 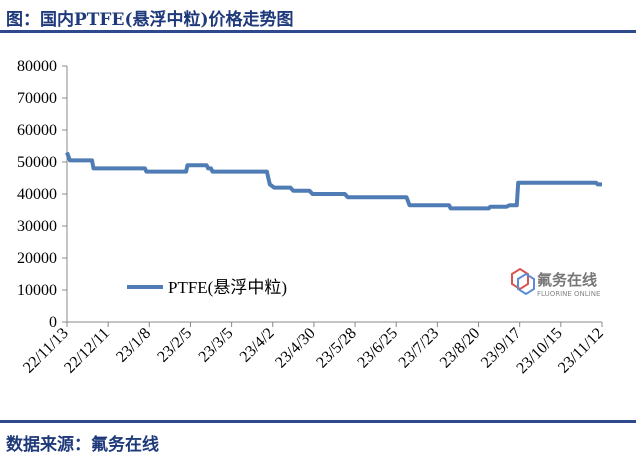 I want to click on chart-title: 图：国内PTFE(悬浮中粒)价格走势图, so click(x=150, y=20).